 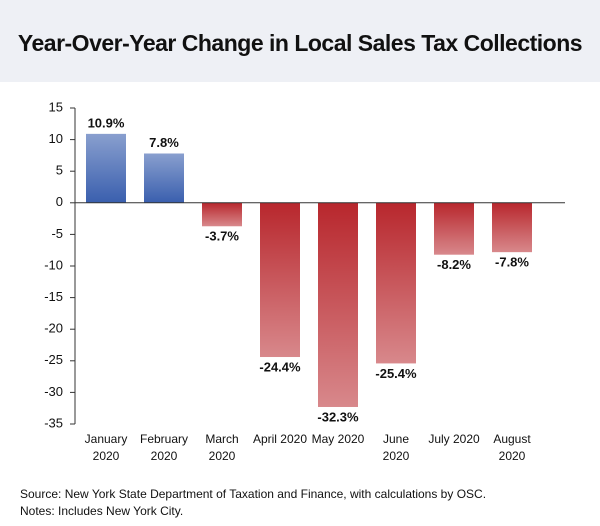 What do you see at coordinates (338, 416) in the screenshot?
I see `data-label: -32.3%` at bounding box center [338, 416].